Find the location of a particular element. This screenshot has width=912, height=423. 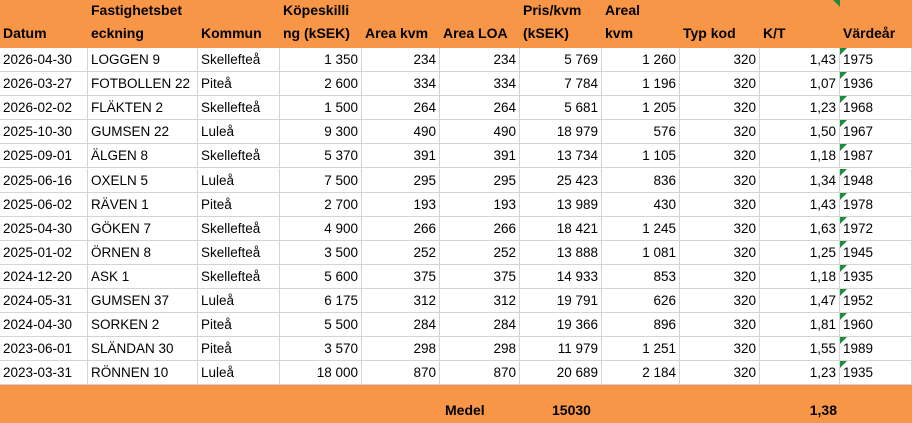

cell: 2024-04-30 is located at coordinates (44, 325).